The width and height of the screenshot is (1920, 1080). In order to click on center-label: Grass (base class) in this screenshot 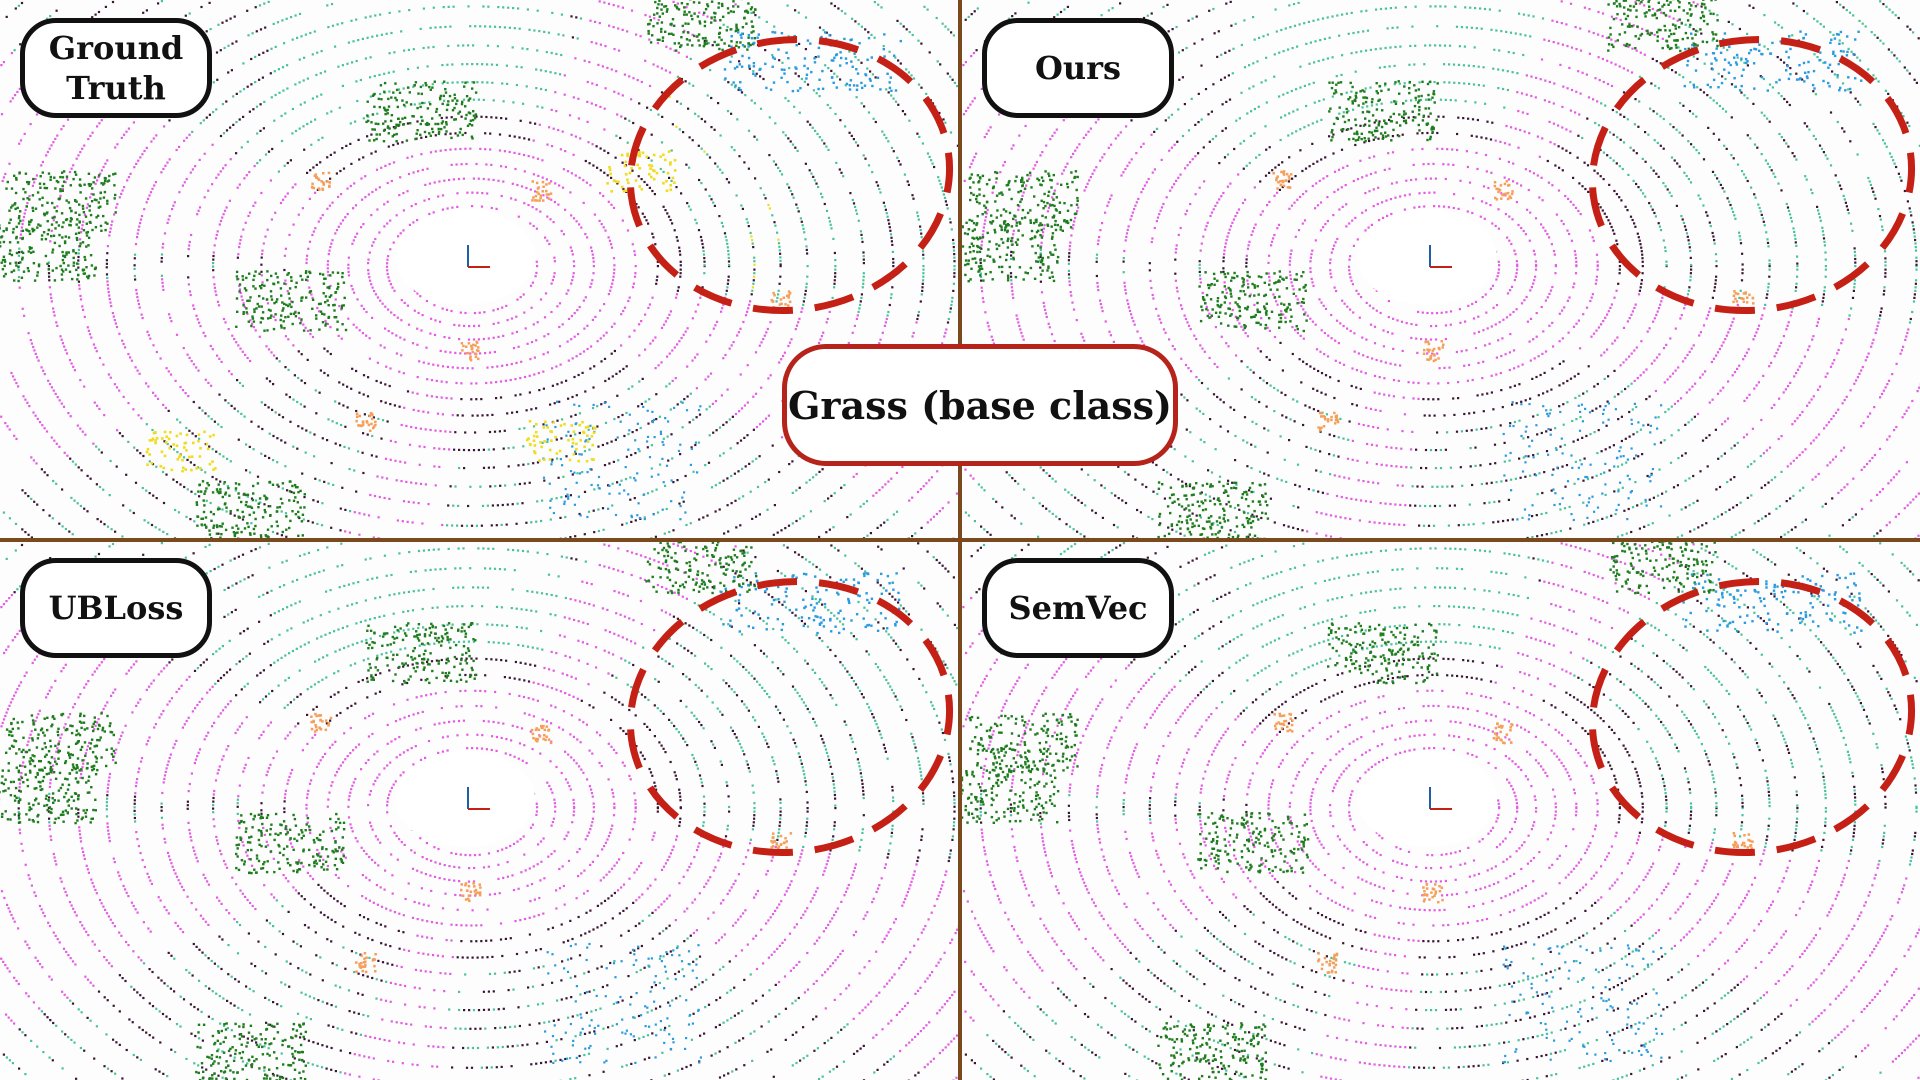, I will do `click(980, 405)`.